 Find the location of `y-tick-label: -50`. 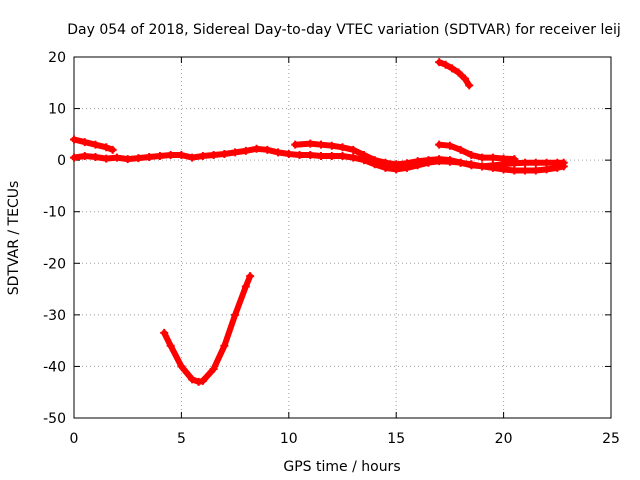

y-tick-label: -50 is located at coordinates (54, 419).